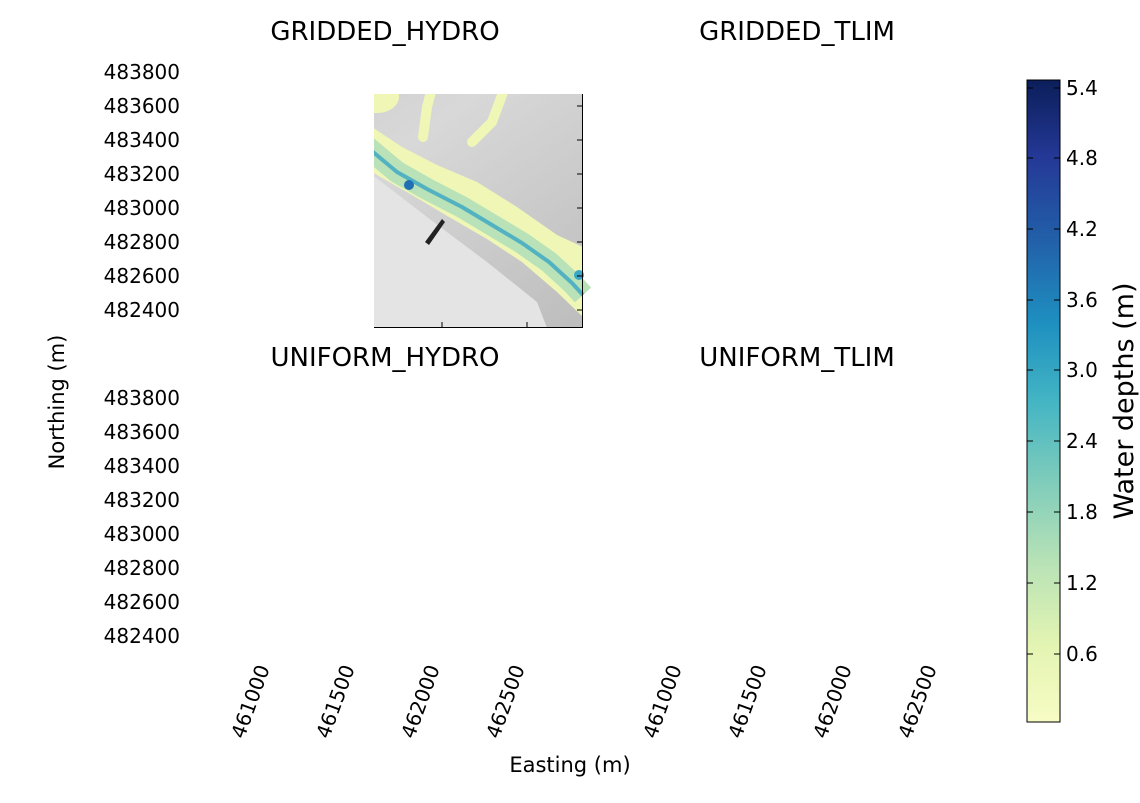 The image size is (1140, 803). Describe the element at coordinates (1082, 441) in the screenshot. I see `colorbar-tick-label: 2.4` at that location.